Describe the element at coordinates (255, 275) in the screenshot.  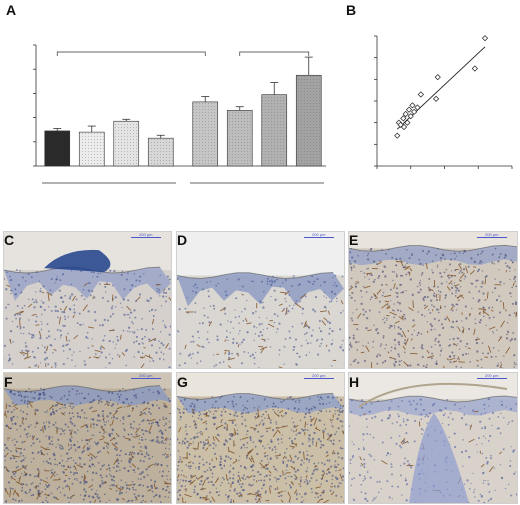
I see `stratum-corneum` at that location.